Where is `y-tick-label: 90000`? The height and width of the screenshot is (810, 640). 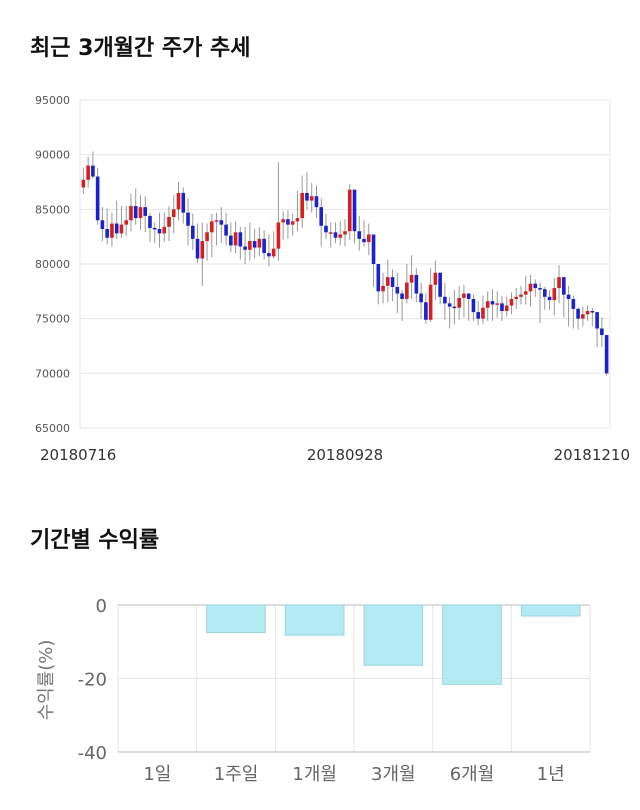 y-tick-label: 90000 is located at coordinates (52, 155).